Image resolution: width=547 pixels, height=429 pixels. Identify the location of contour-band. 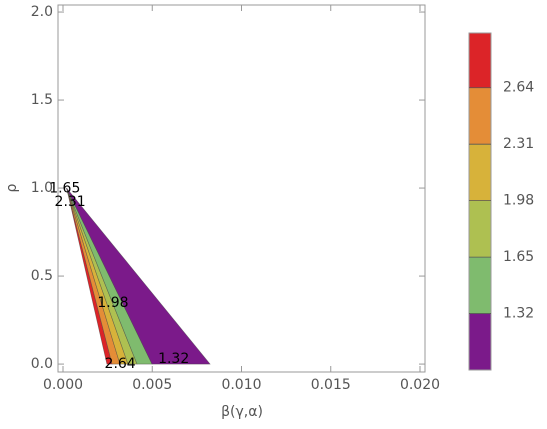
(138, 276).